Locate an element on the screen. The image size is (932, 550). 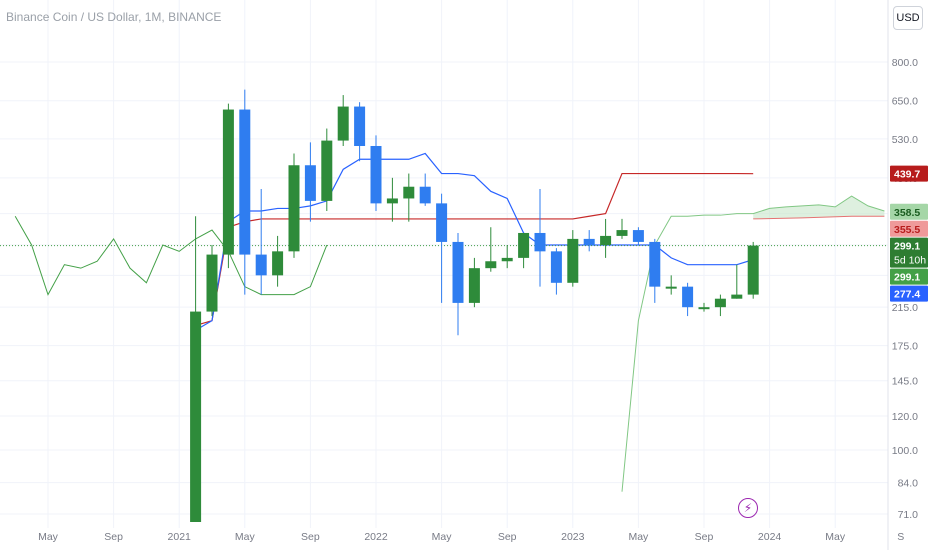
y-tick-label: 84.0 is located at coordinates (908, 484).